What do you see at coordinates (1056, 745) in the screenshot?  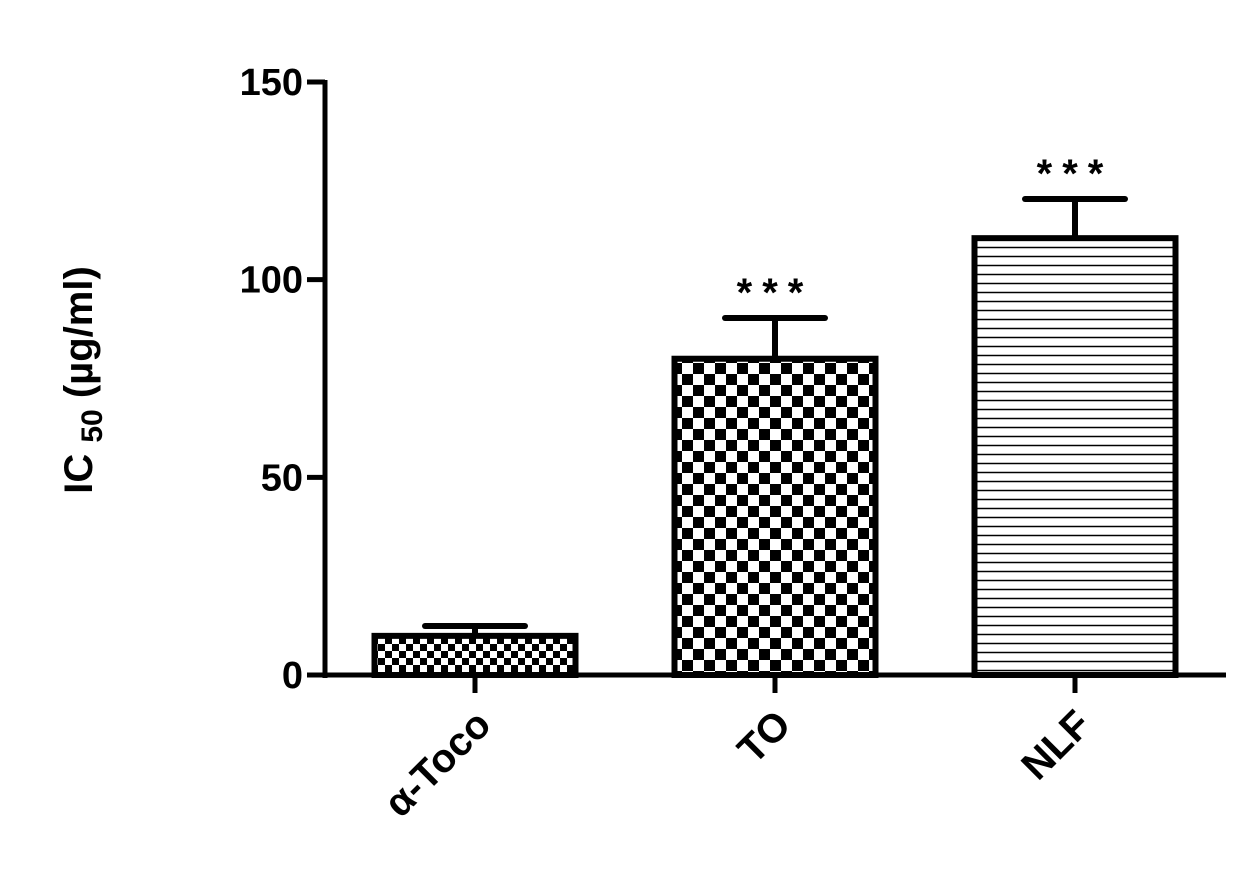 I see `x-tick-label: NLF` at bounding box center [1056, 745].